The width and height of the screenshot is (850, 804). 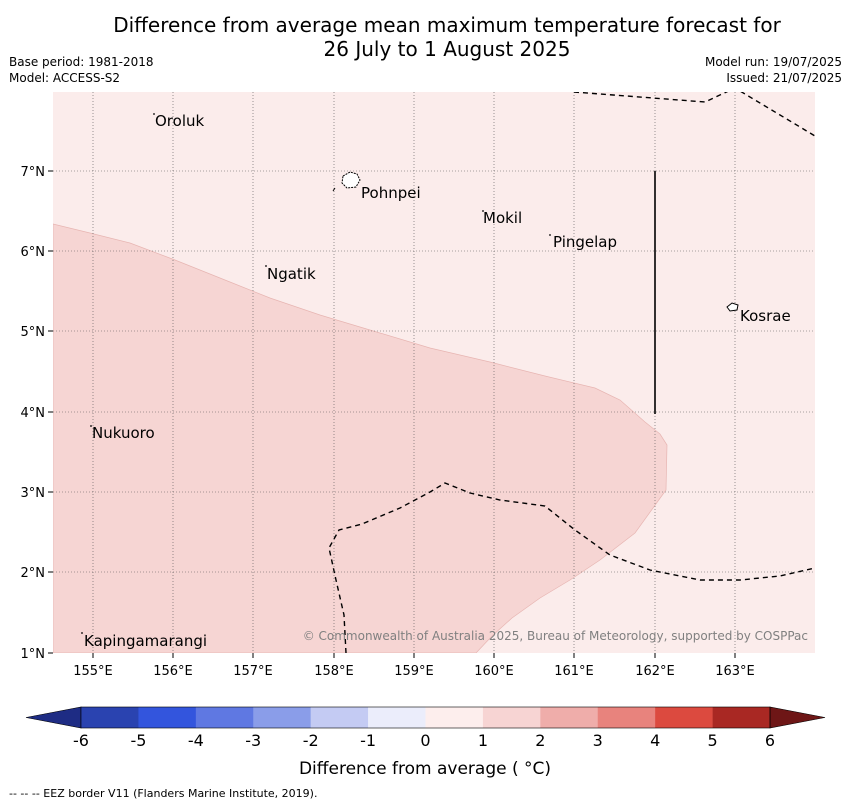 What do you see at coordinates (447, 49) in the screenshot?
I see `title-line-2: 26 July to 1 August 2025` at bounding box center [447, 49].